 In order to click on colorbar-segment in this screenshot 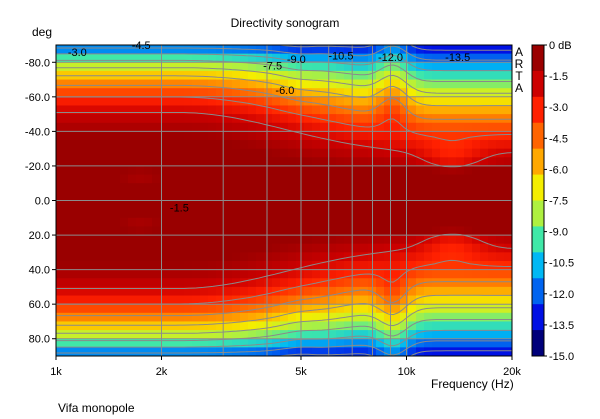, I will do `click(538, 291)`.